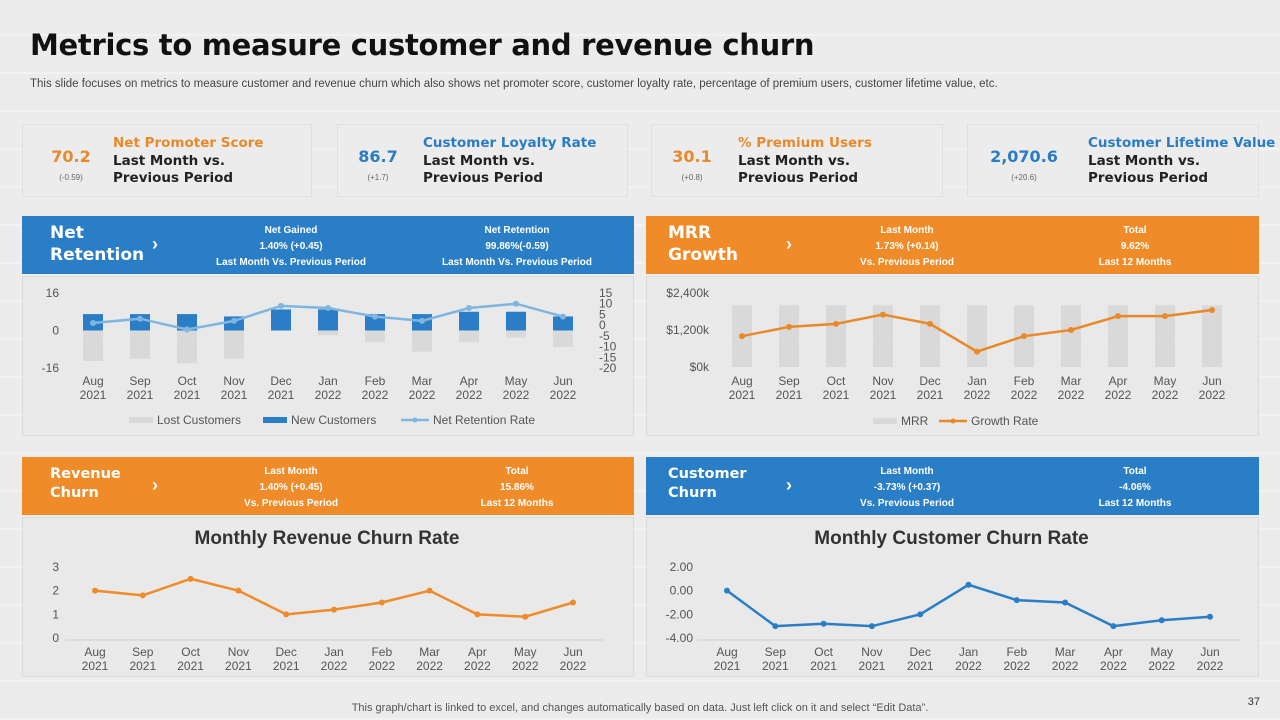  Describe the element at coordinates (604, 336) in the screenshot. I see `y-tick-label: -5` at that location.